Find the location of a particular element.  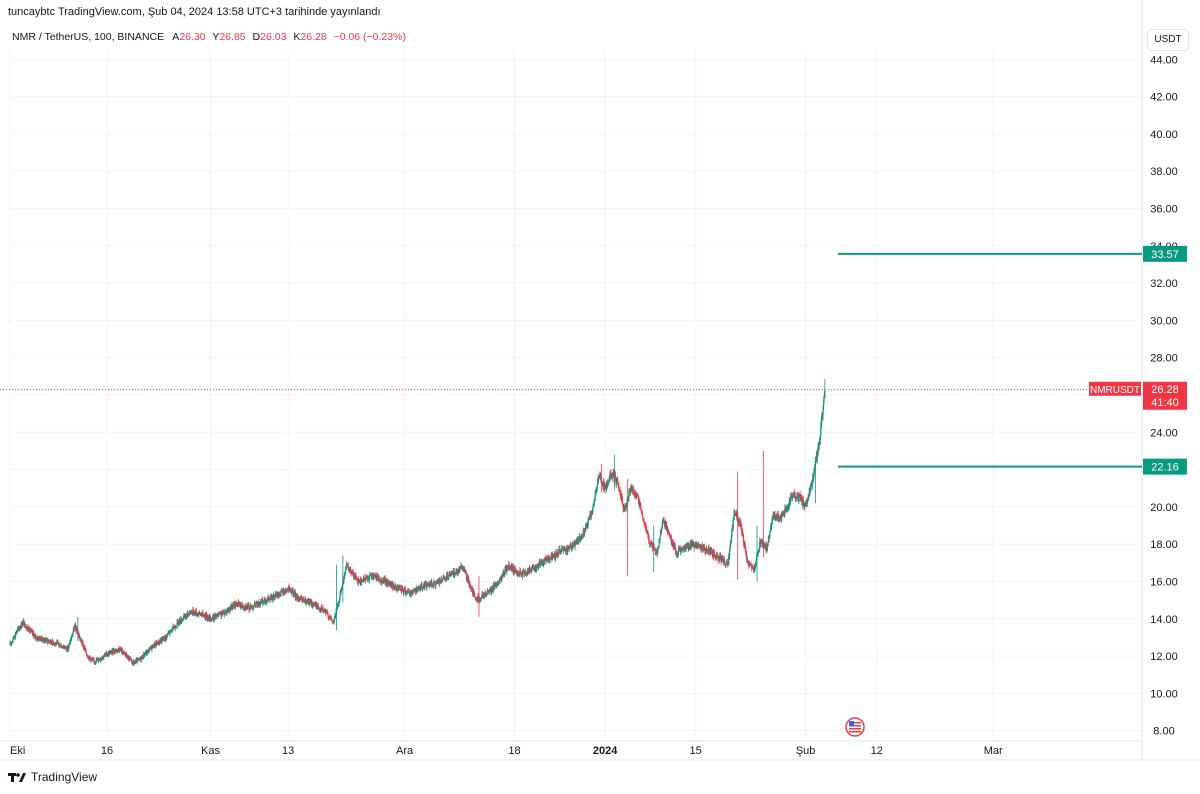

currency-button: USDT is located at coordinates (1168, 40).